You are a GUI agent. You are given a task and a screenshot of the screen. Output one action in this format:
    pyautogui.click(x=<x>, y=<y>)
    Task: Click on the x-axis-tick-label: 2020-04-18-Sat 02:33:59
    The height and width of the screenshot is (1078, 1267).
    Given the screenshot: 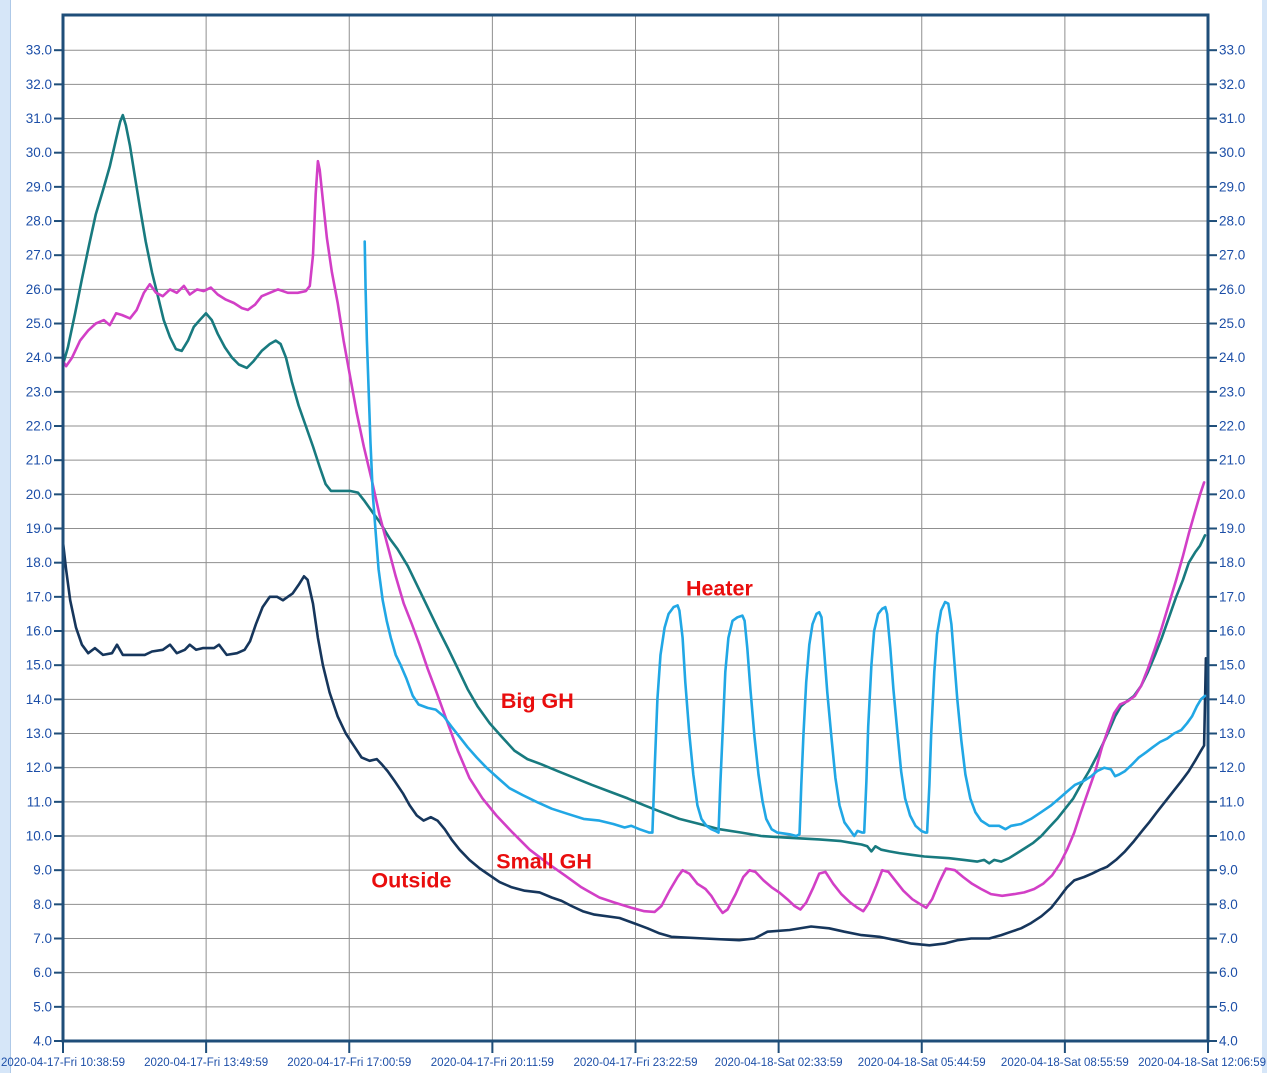 What is the action you would take?
    pyautogui.click(x=779, y=1063)
    